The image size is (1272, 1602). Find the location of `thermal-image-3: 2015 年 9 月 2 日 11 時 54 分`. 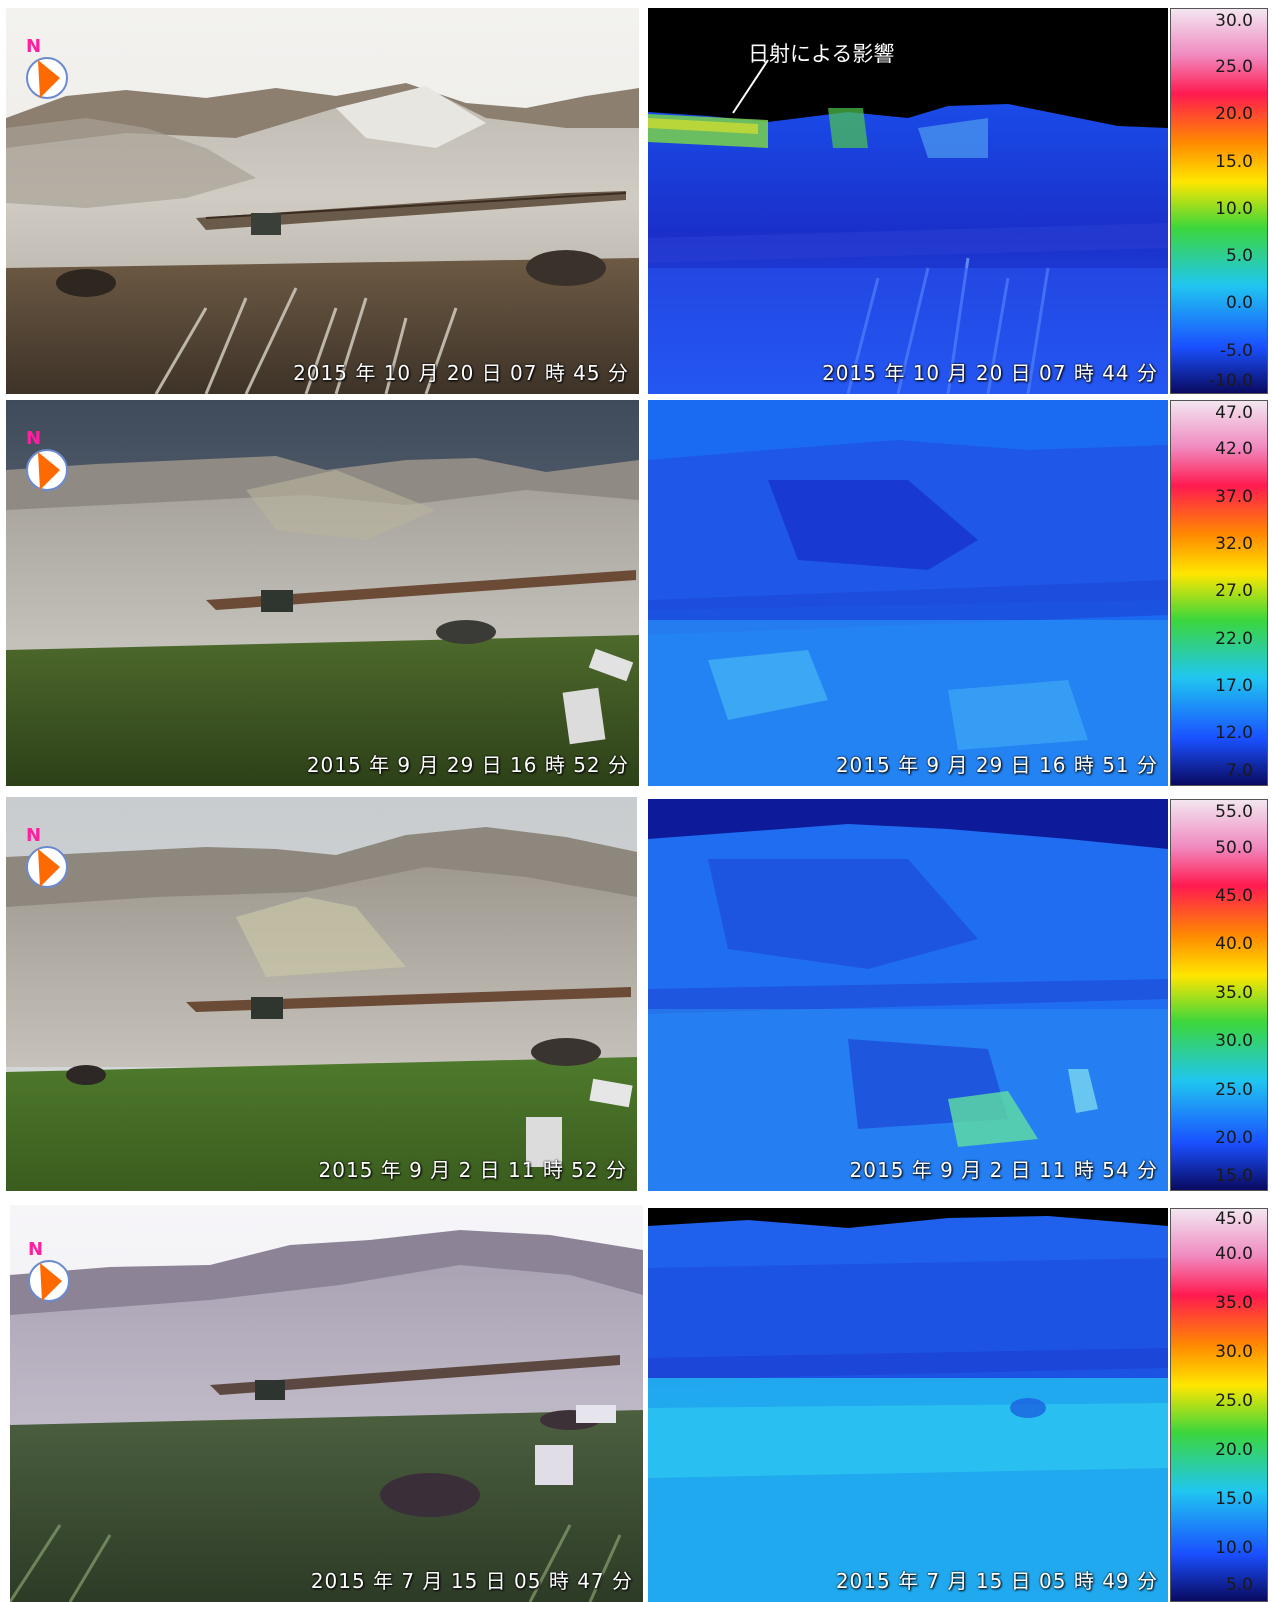

thermal-image-3: 2015 年 9 月 2 日 11 時 54 分 is located at coordinates (908, 995).